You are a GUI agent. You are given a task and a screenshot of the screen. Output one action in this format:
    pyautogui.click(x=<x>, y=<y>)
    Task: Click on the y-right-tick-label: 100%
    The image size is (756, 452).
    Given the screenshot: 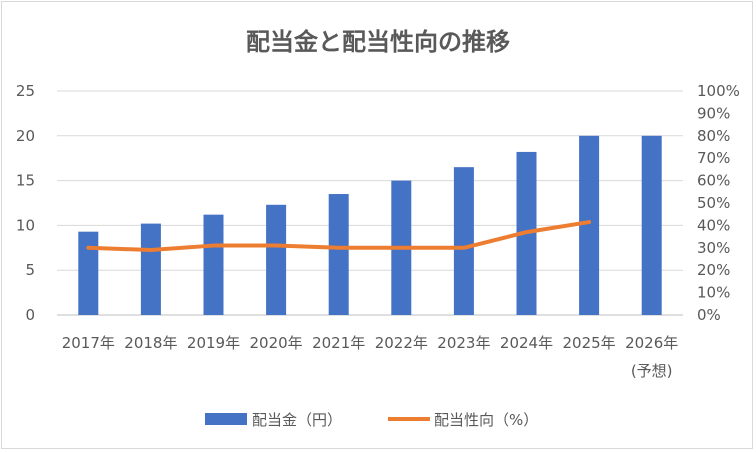 What is the action you would take?
    pyautogui.click(x=718, y=91)
    